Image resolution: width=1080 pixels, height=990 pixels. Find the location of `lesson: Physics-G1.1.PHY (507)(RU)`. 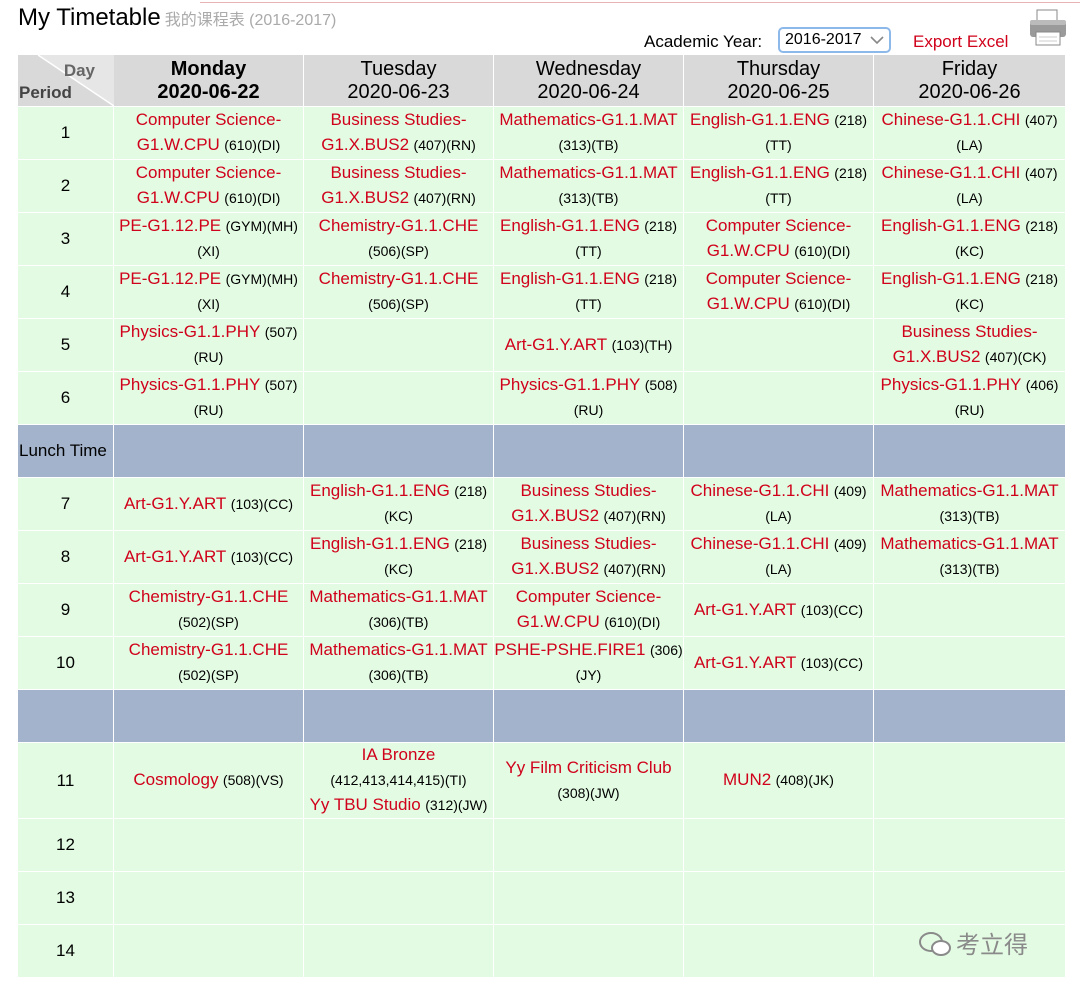

lesson: Physics-G1.1.PHY (507)(RU) is located at coordinates (208, 345).